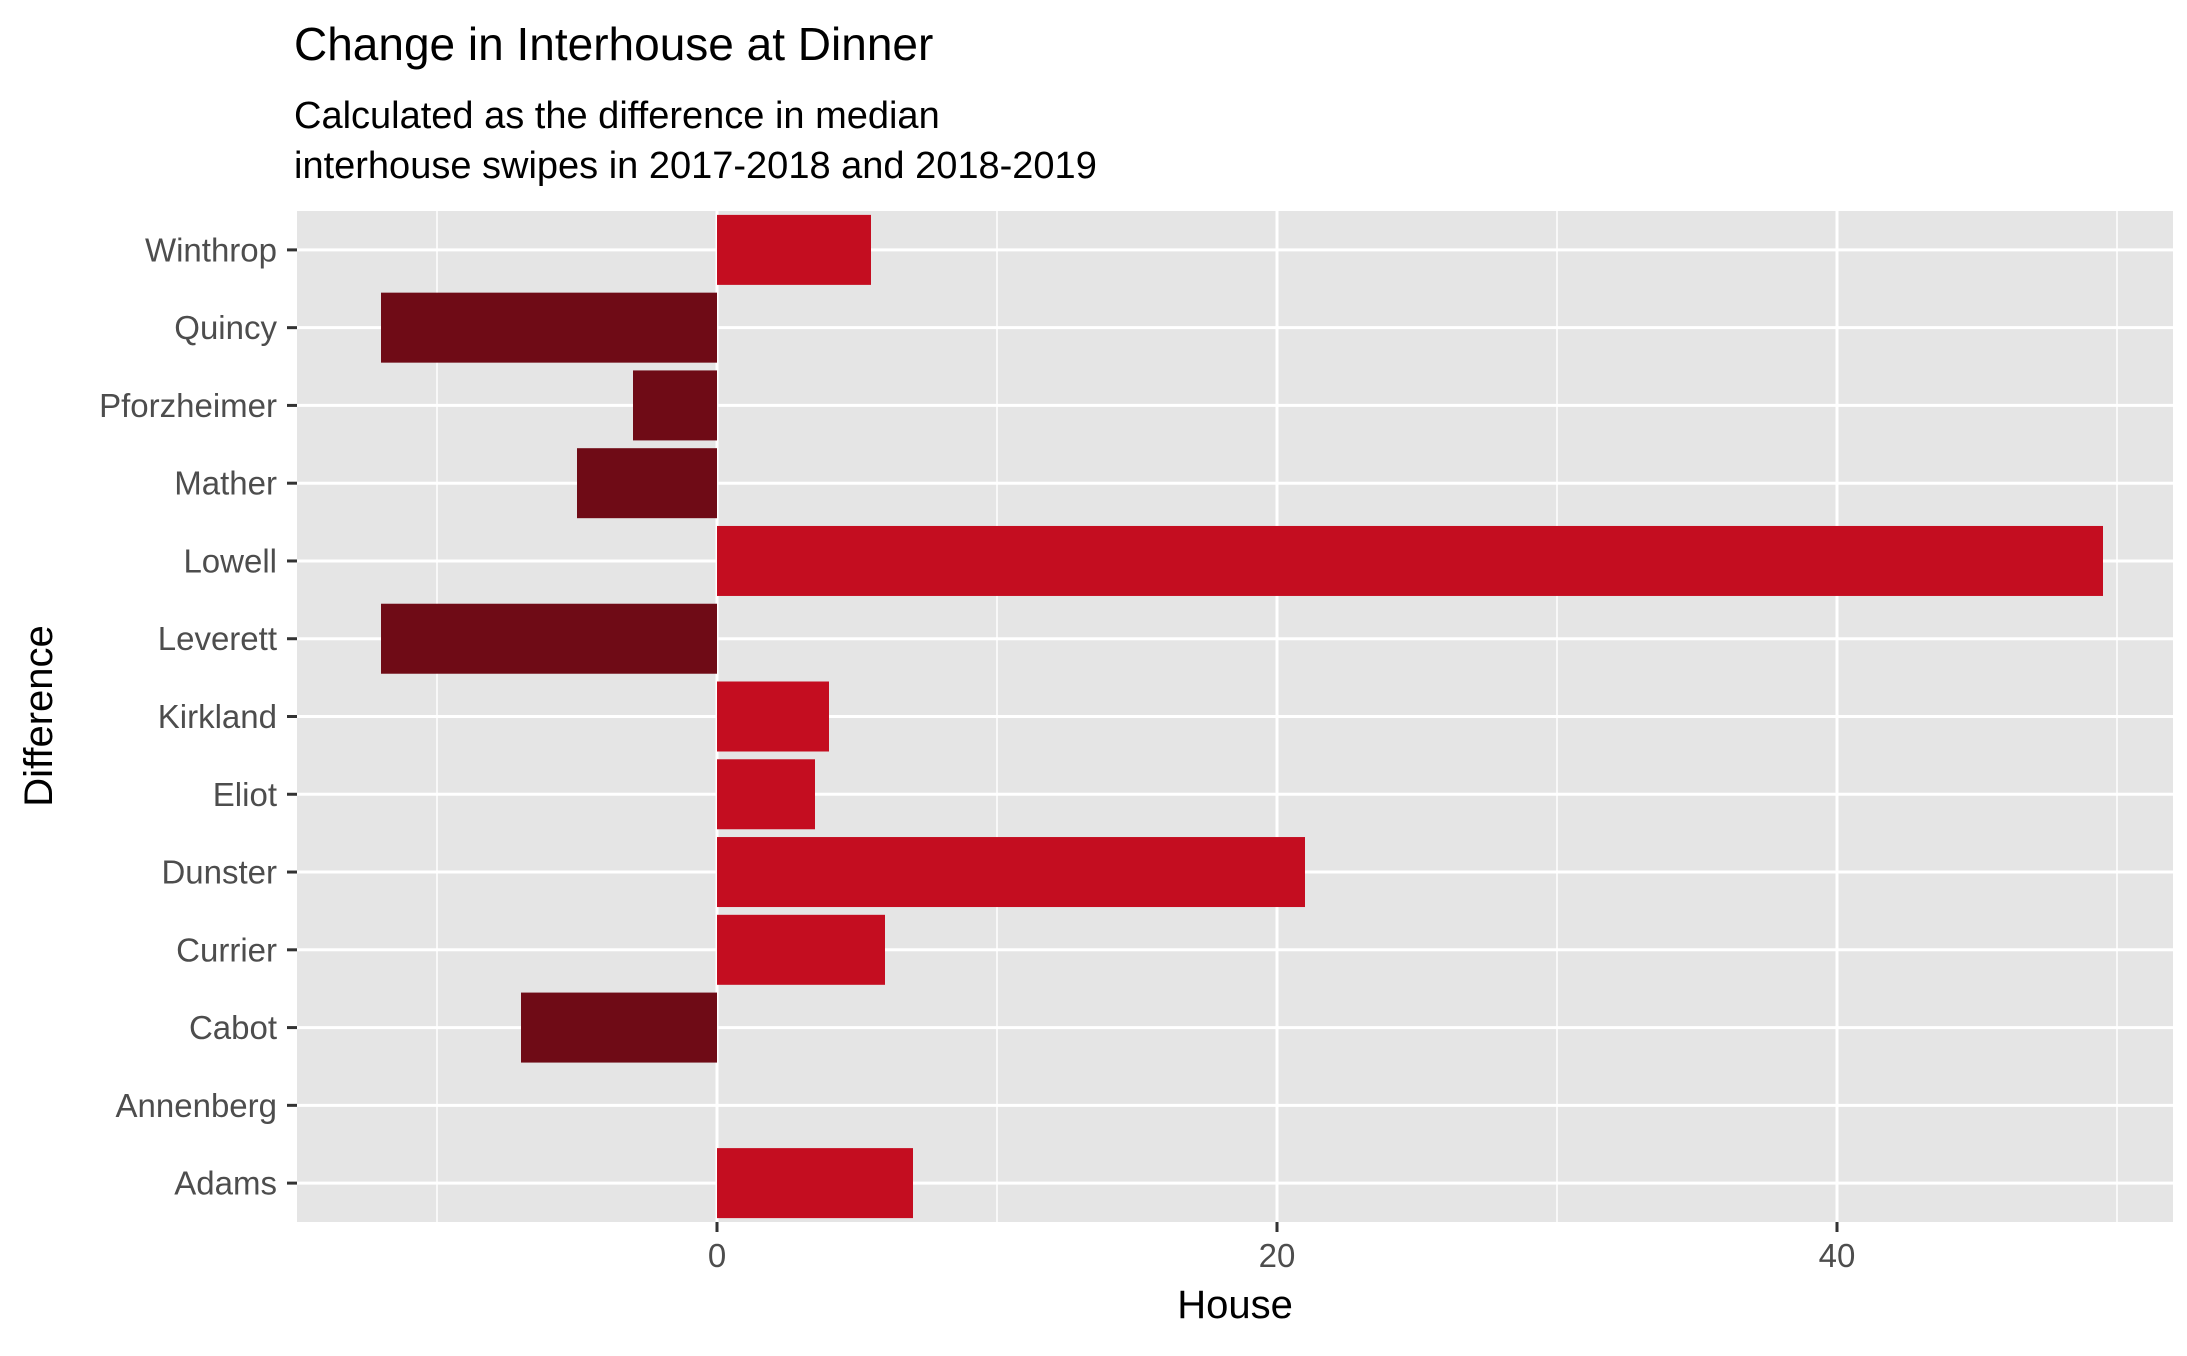  Describe the element at coordinates (766, 794) in the screenshot. I see `bar-eliot` at that location.